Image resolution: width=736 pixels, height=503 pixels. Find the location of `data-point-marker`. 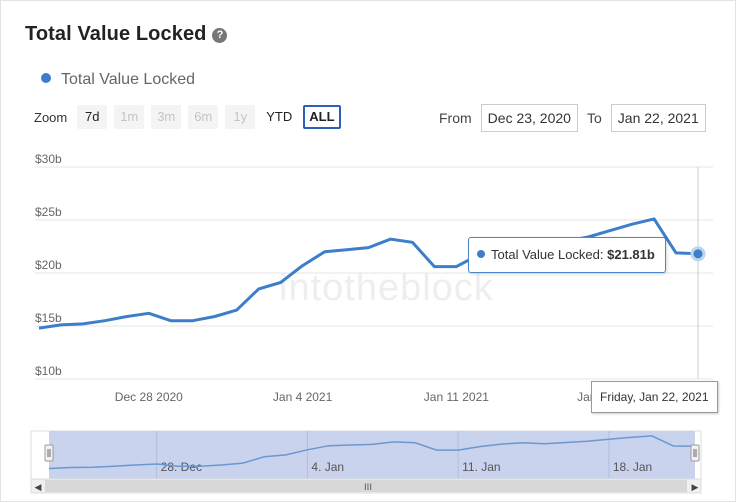

data-point-marker is located at coordinates (698, 254).